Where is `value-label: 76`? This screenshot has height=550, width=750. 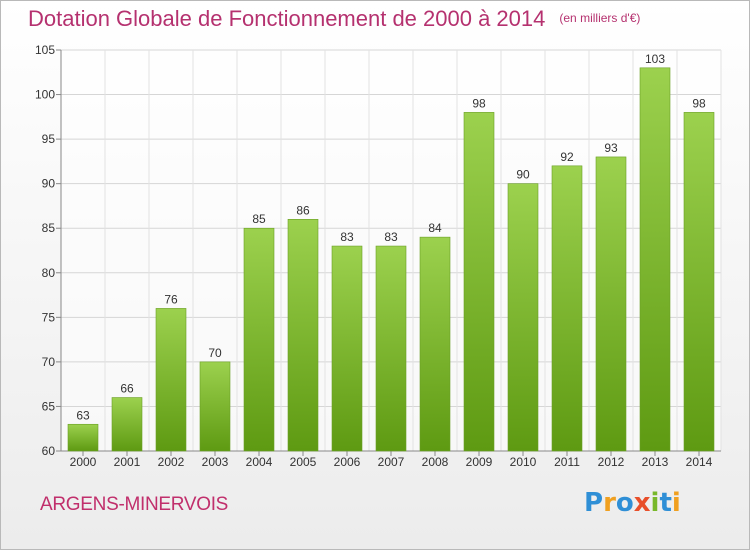 value-label: 76 is located at coordinates (171, 299).